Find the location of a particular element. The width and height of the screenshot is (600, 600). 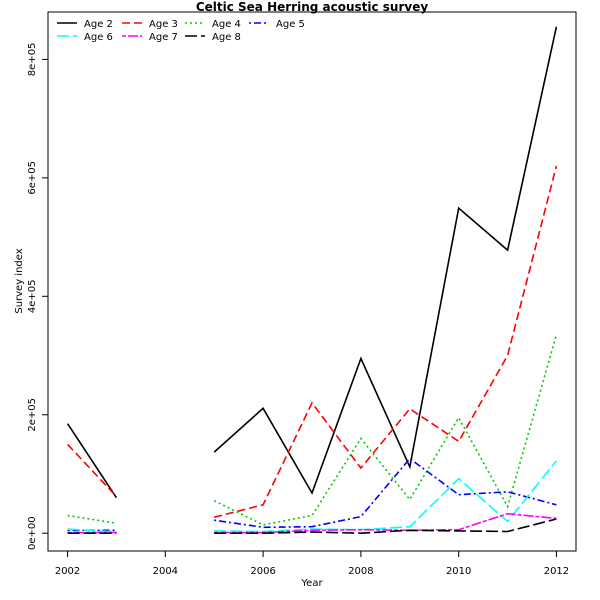

y-tick-label: 6e+05 is located at coordinates (32, 178).